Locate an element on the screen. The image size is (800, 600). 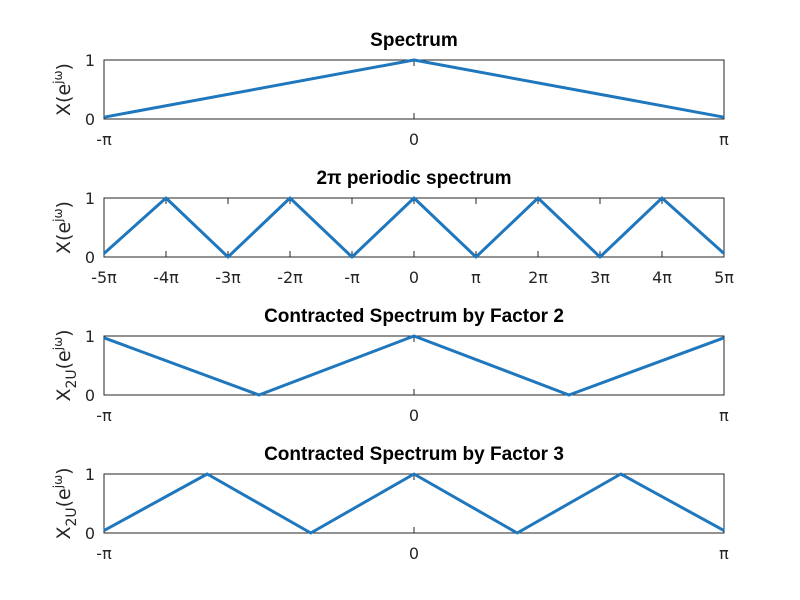
x-tick-label: -3π is located at coordinates (228, 277).